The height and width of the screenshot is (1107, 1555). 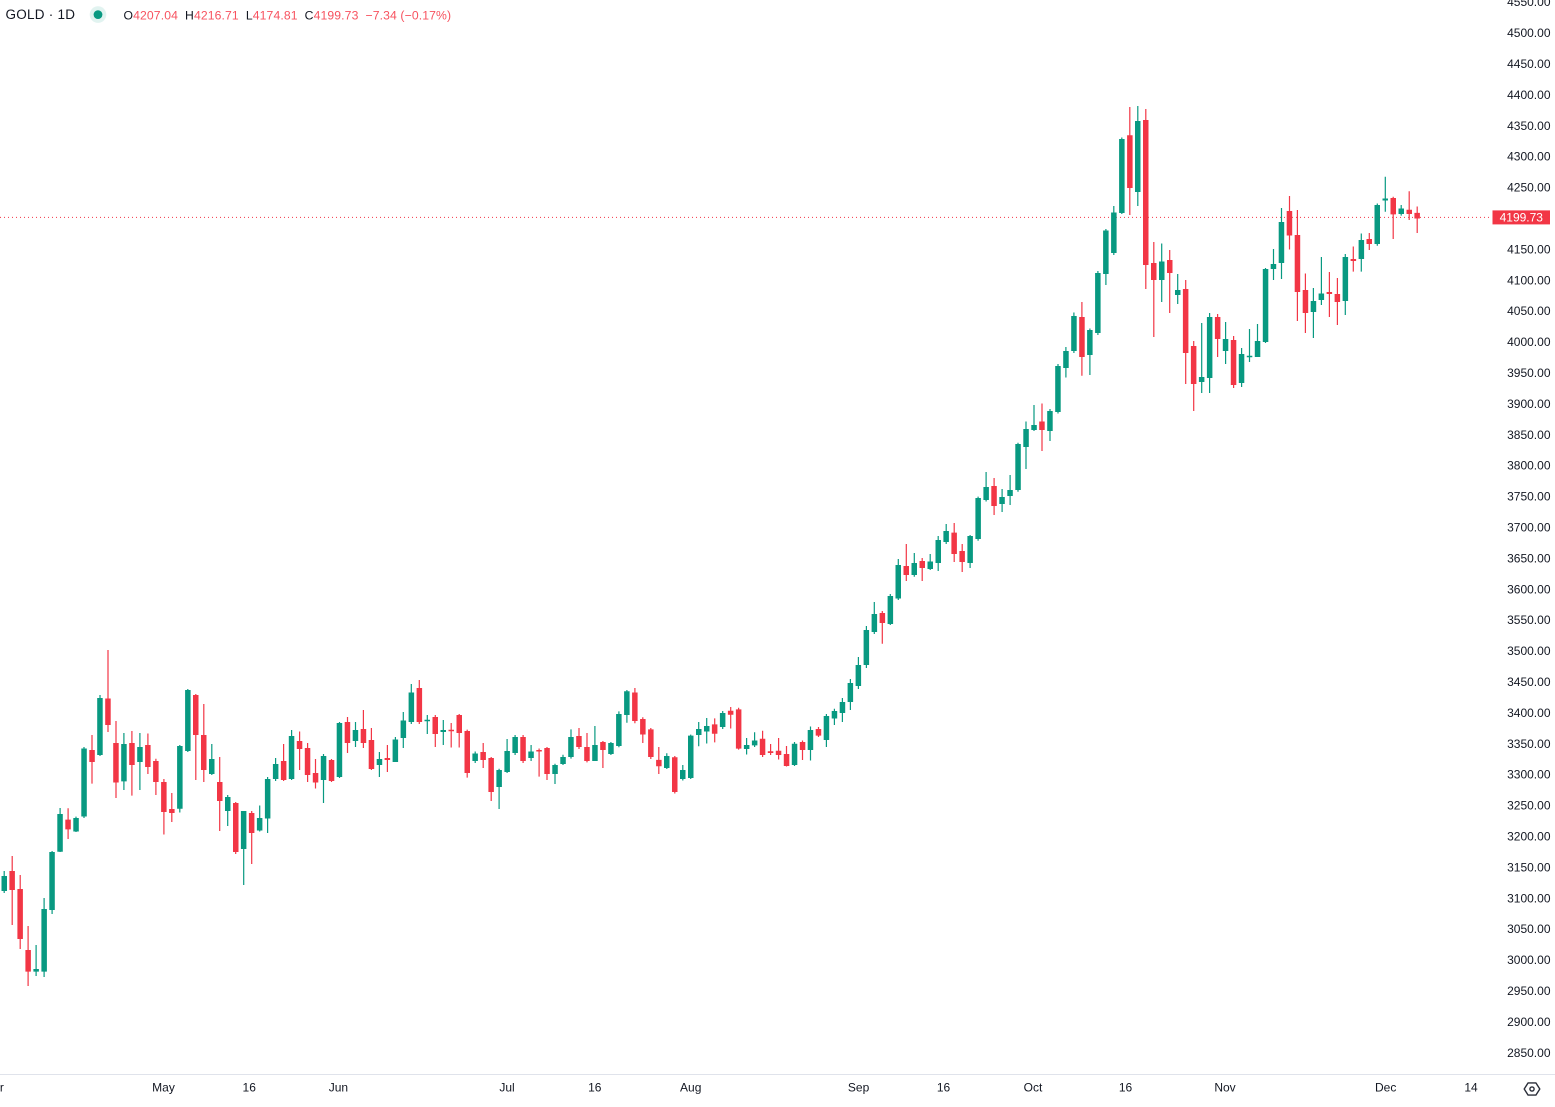 What do you see at coordinates (1529, 404) in the screenshot?
I see `svg-text: 3900.00` at bounding box center [1529, 404].